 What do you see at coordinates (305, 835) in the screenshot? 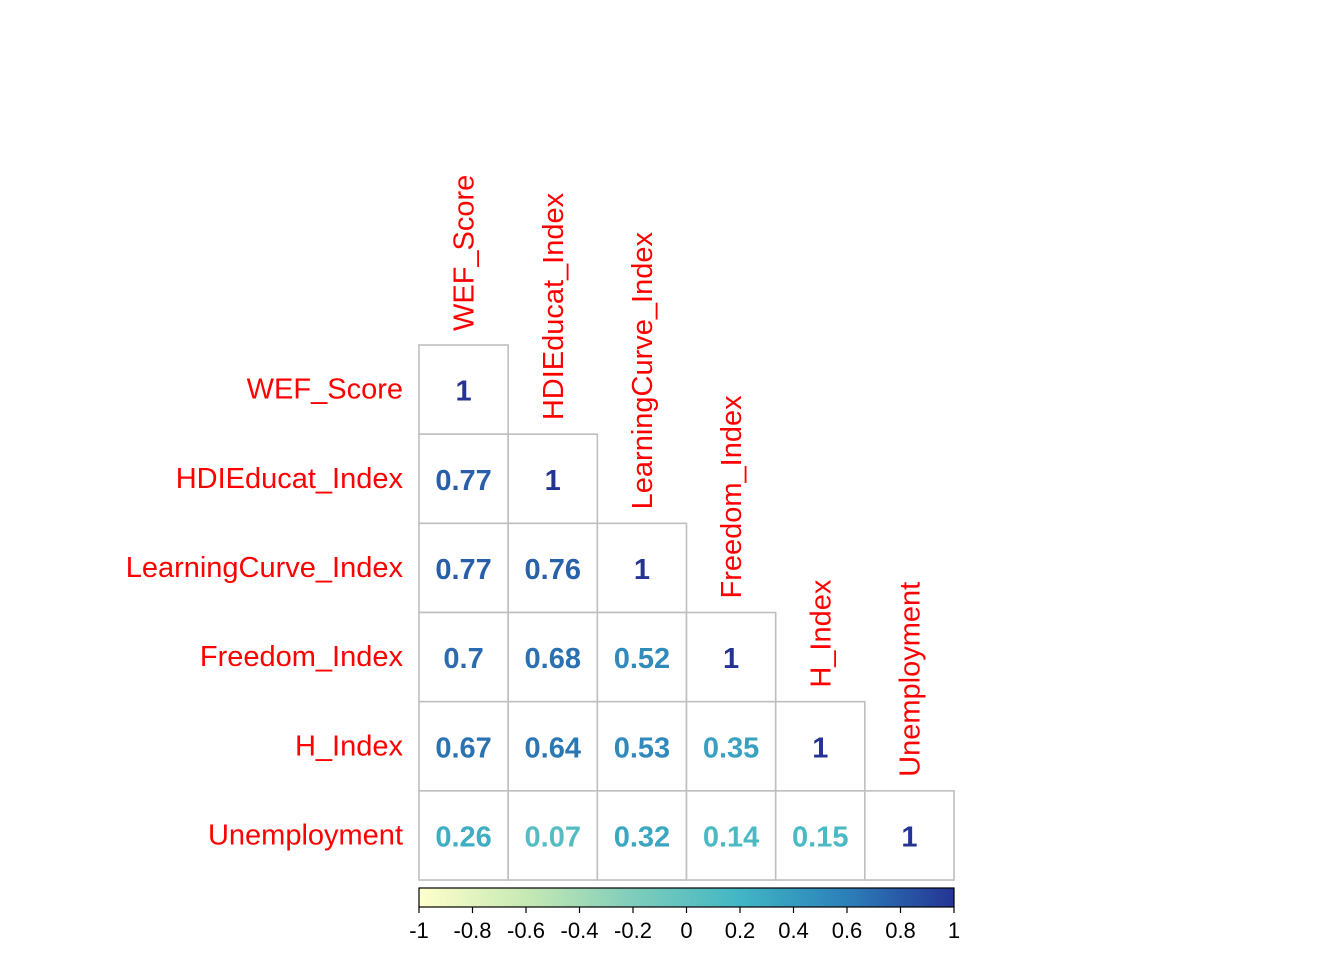
I see `row-label: Unemployment` at bounding box center [305, 835].